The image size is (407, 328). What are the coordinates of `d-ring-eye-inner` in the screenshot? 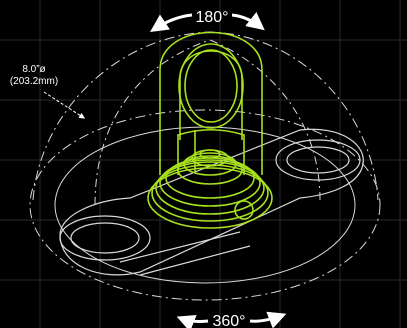 It's located at (211, 86).